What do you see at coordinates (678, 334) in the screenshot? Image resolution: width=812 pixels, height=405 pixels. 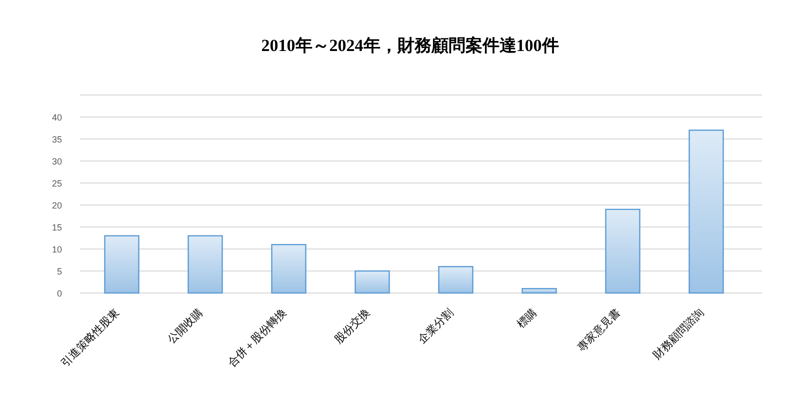 I see `x-tick-label: 財務顧問諮詢` at bounding box center [678, 334].